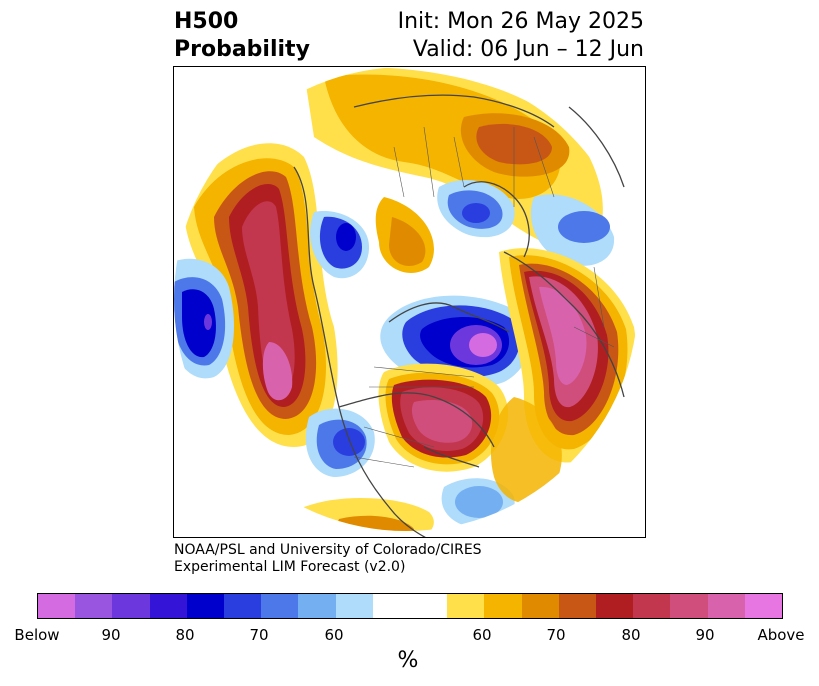 This screenshot has height=686, width=819. What do you see at coordinates (528, 49) in the screenshot?
I see `valid-range: Valid: 06 Jun – 12 Jun` at bounding box center [528, 49].